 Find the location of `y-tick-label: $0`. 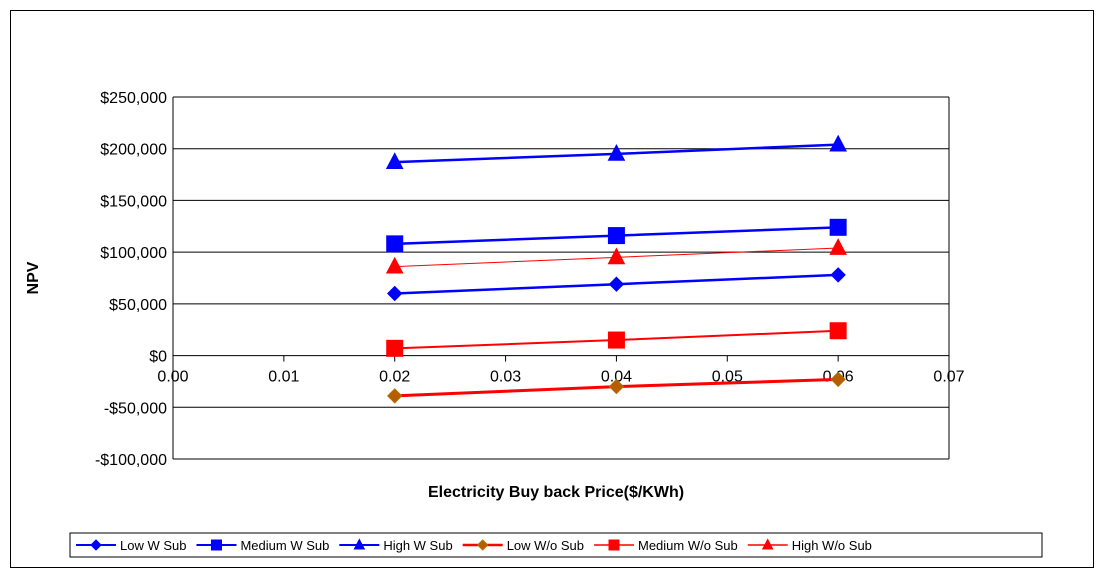

y-tick-label: $0 is located at coordinates (158, 357).